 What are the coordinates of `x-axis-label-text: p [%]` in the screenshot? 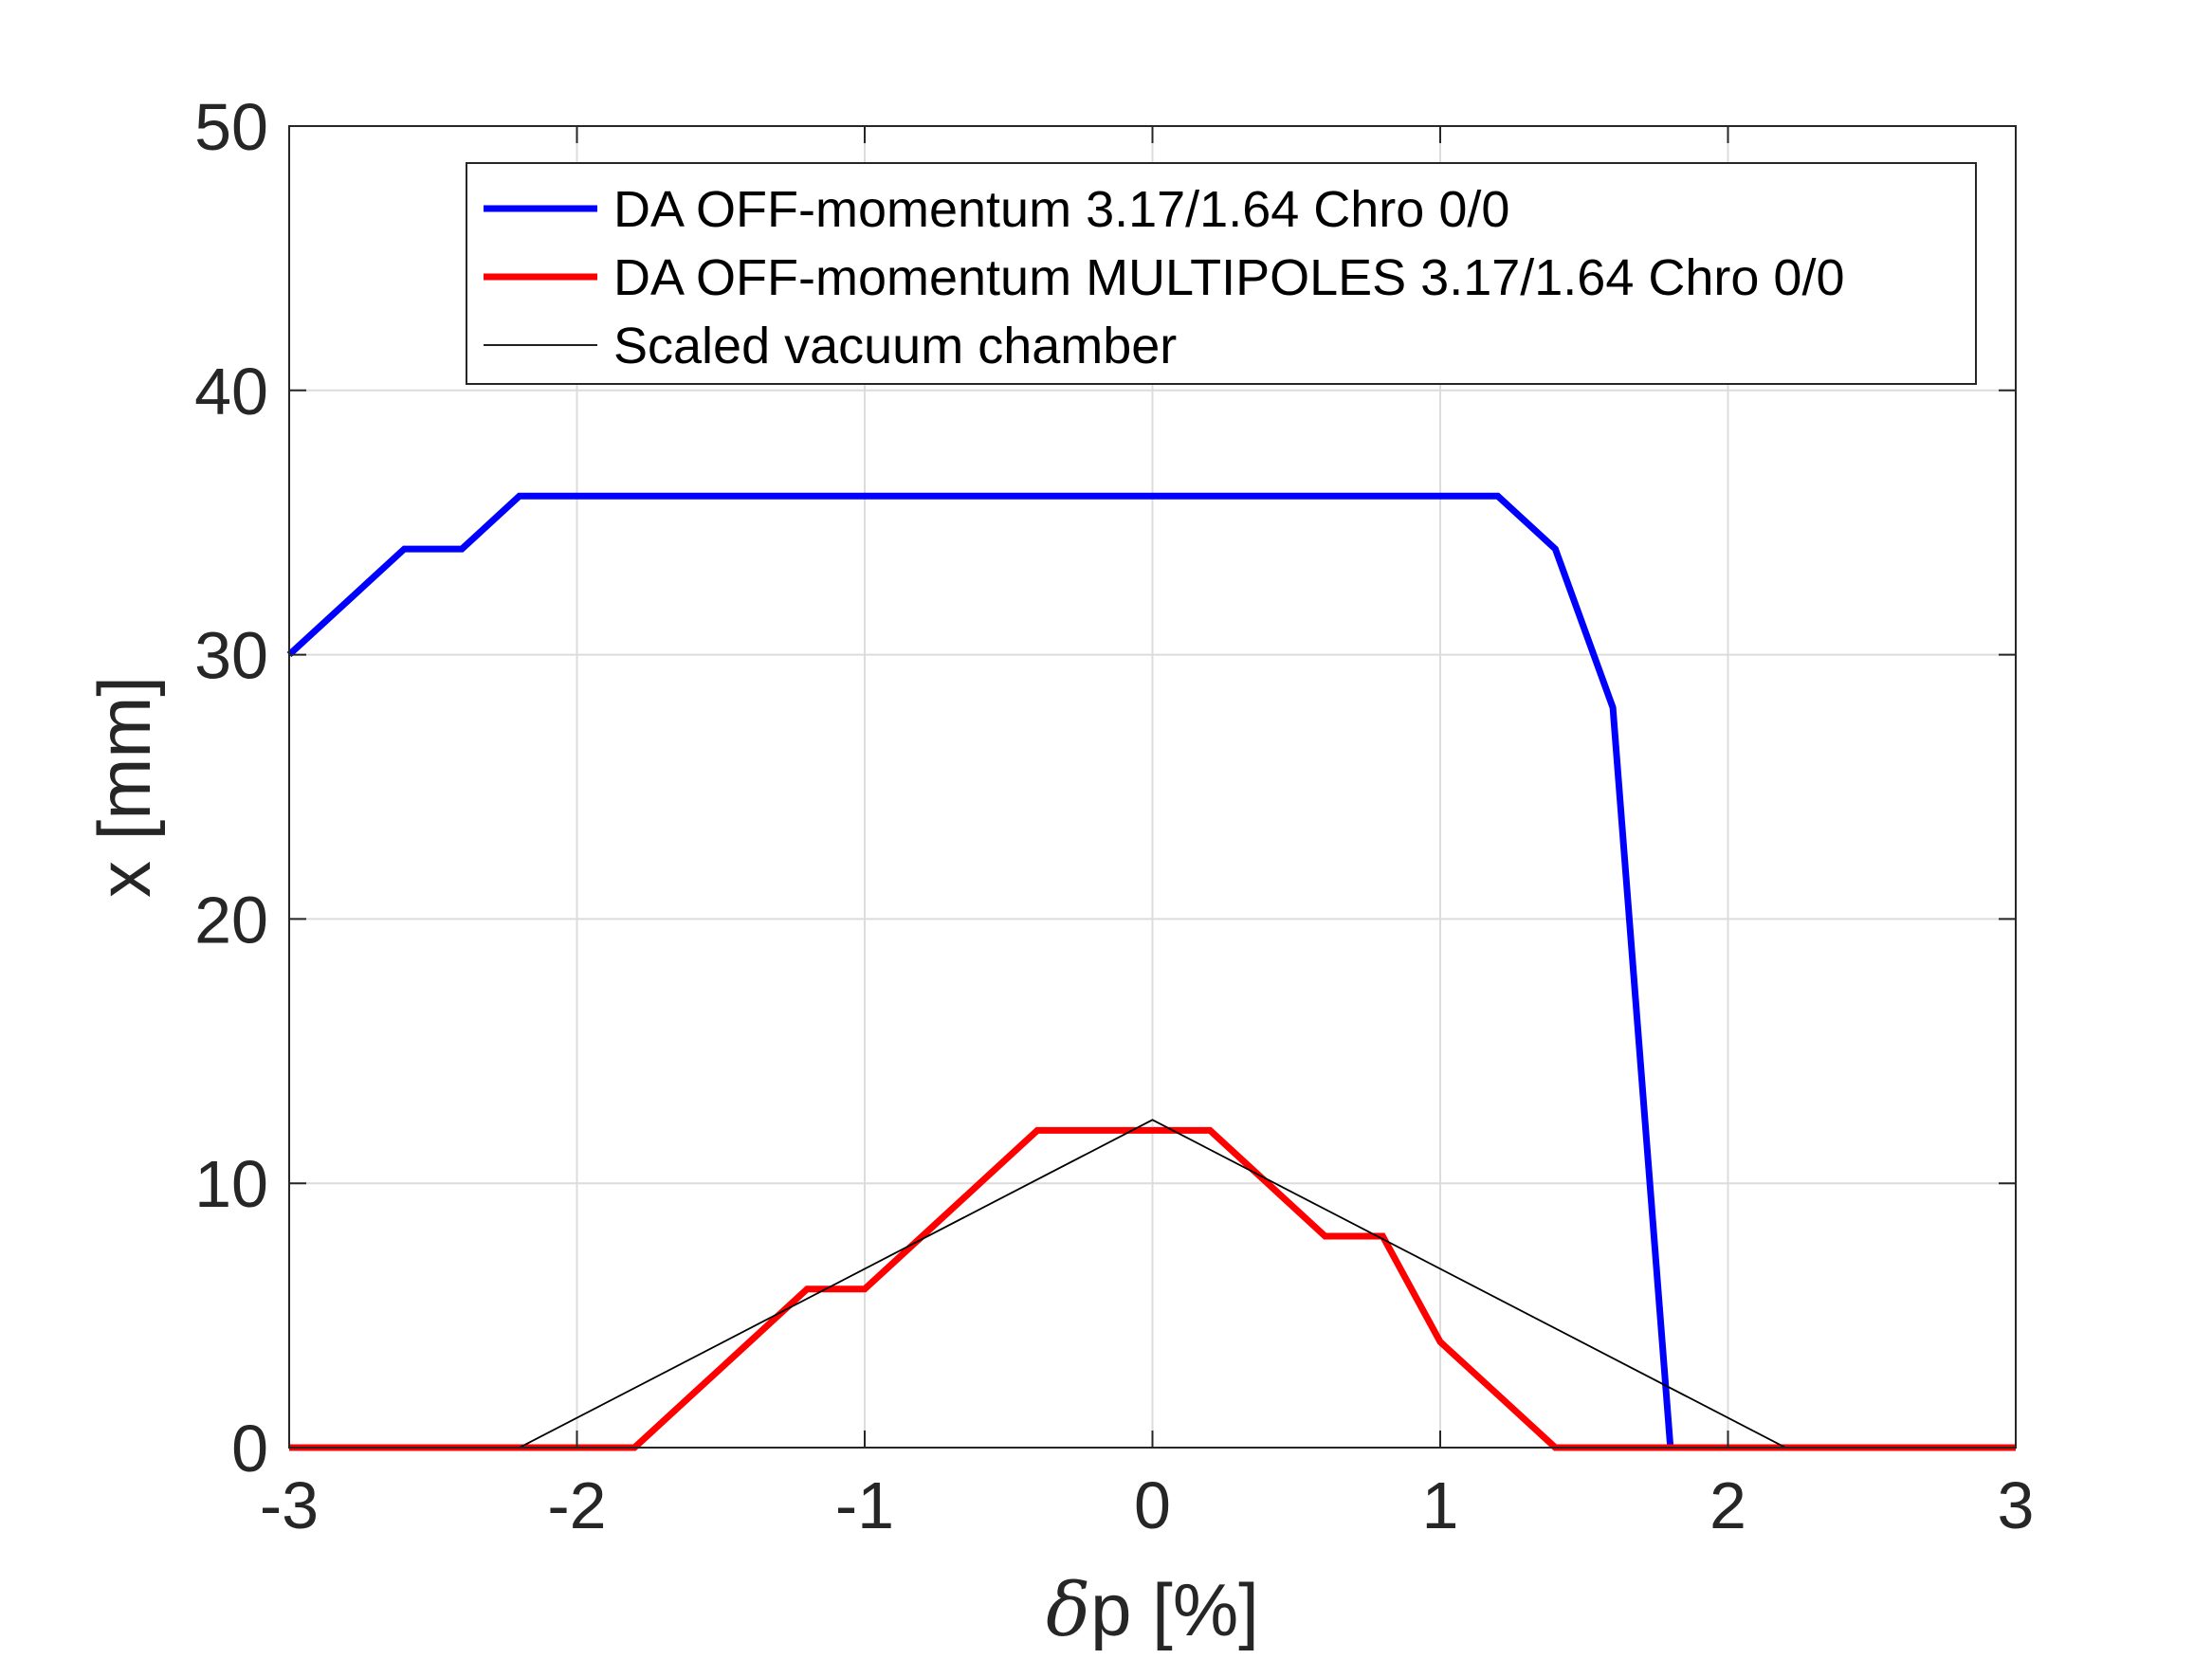 It's located at (1174, 1609).